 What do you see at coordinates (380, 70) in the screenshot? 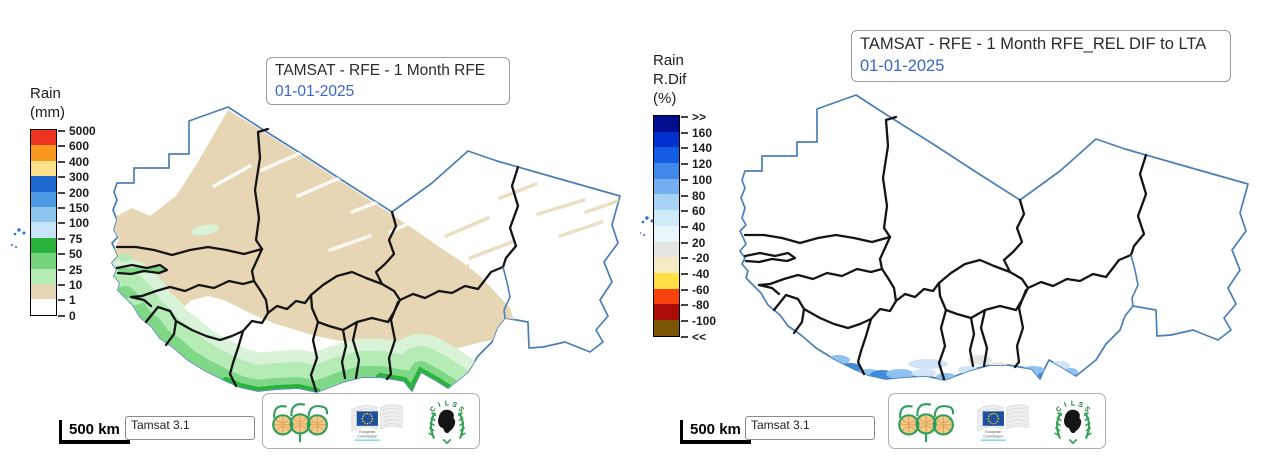
I see `map-title: TAMSAT - RFE - 1 Month RFE` at bounding box center [380, 70].